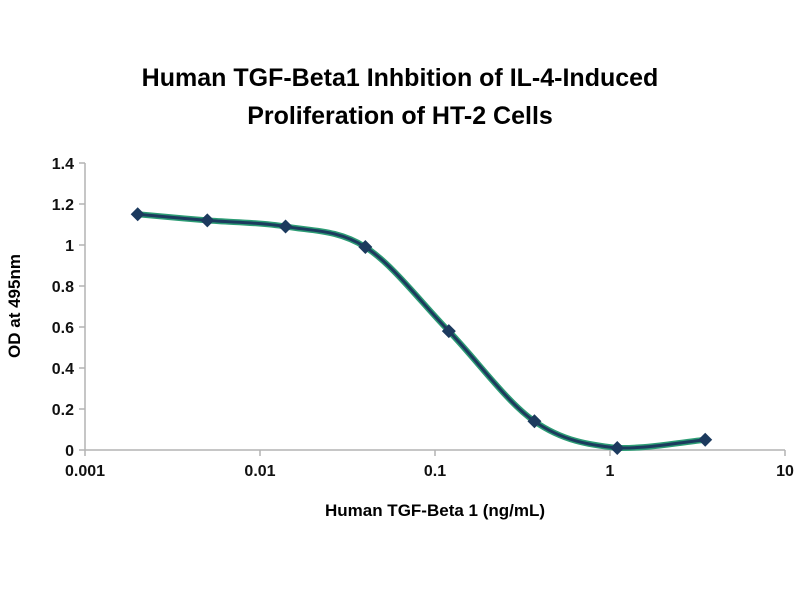 Image resolution: width=800 pixels, height=600 pixels. I want to click on x-tick-label: 0.01, so click(259, 471).